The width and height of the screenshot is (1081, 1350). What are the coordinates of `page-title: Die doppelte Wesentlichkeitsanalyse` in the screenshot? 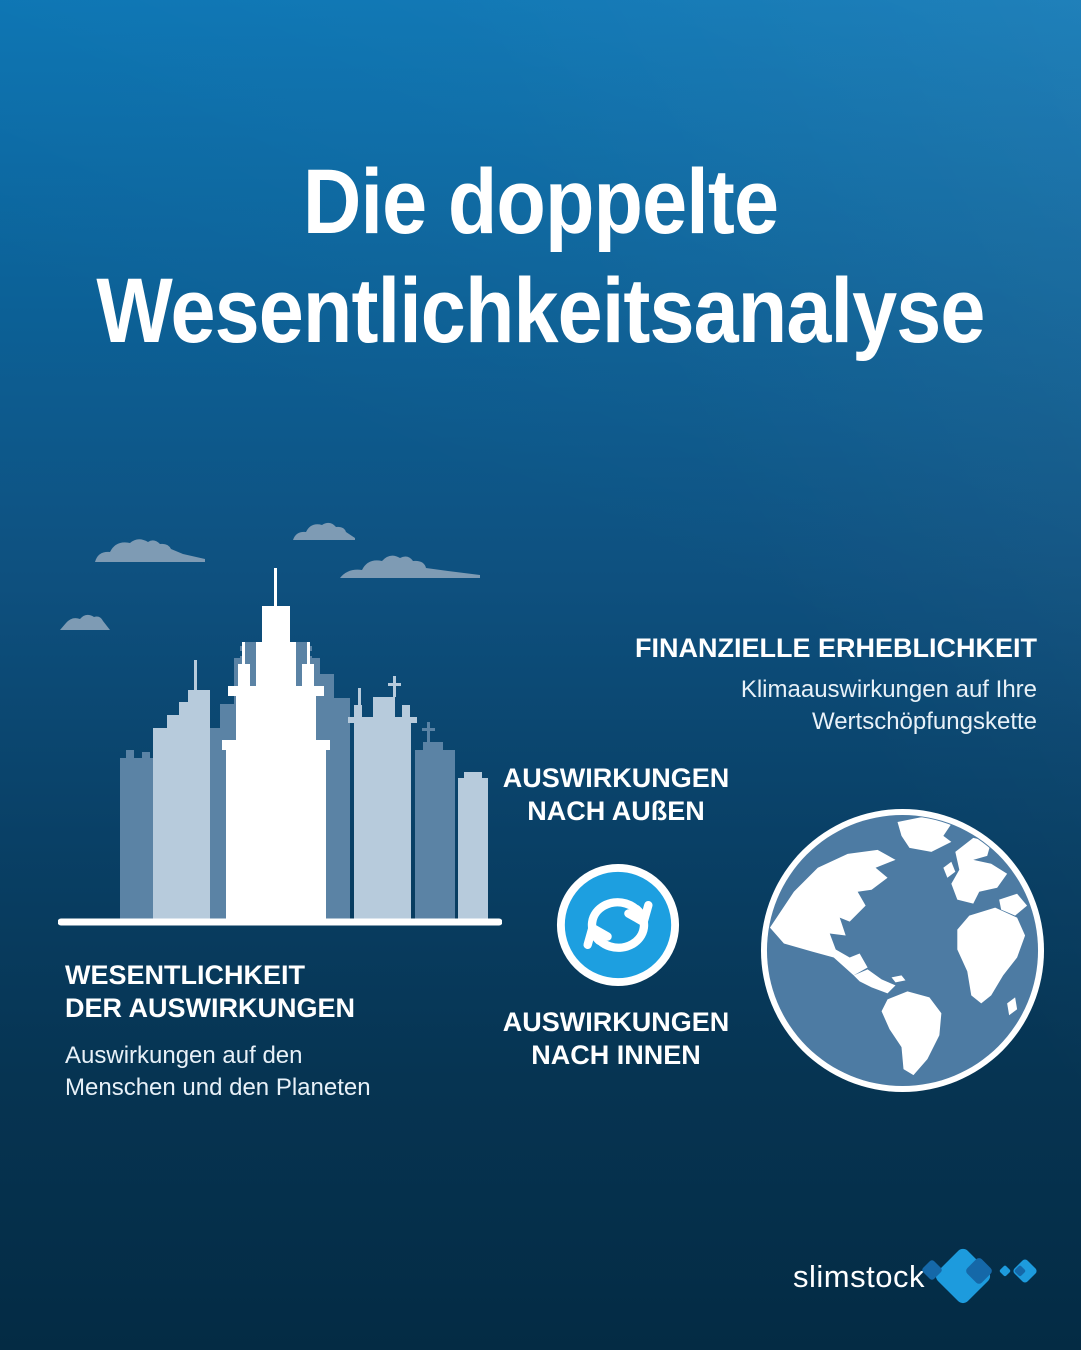 It's located at (540, 256).